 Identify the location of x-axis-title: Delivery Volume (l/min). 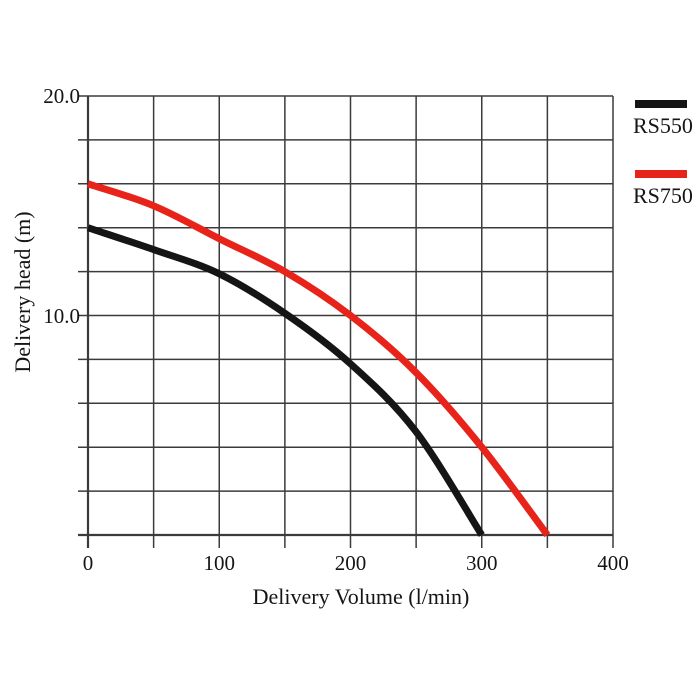
(361, 596).